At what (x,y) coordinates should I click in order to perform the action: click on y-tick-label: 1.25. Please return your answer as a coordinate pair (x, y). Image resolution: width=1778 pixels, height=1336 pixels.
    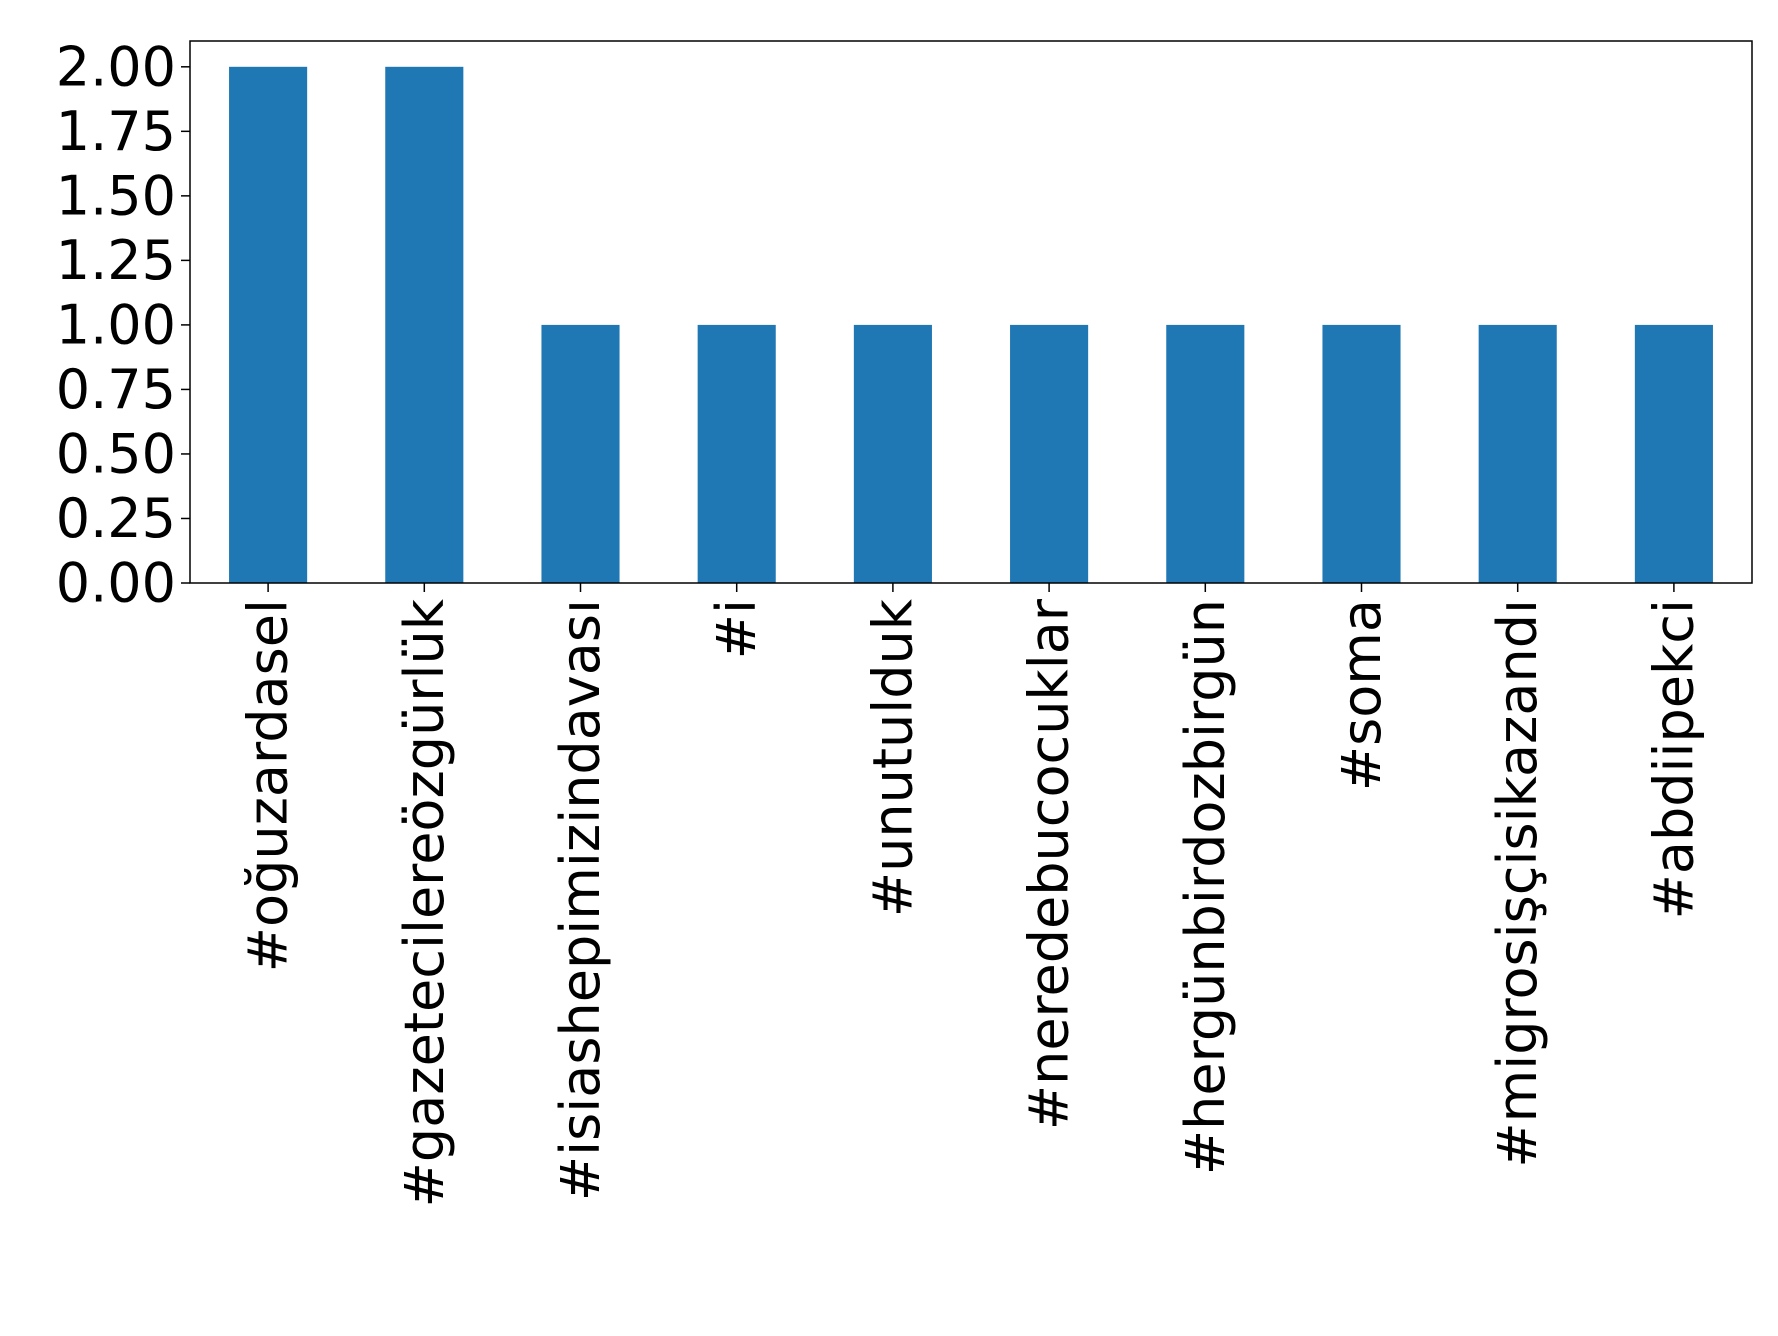
    Looking at the image, I should click on (116, 260).